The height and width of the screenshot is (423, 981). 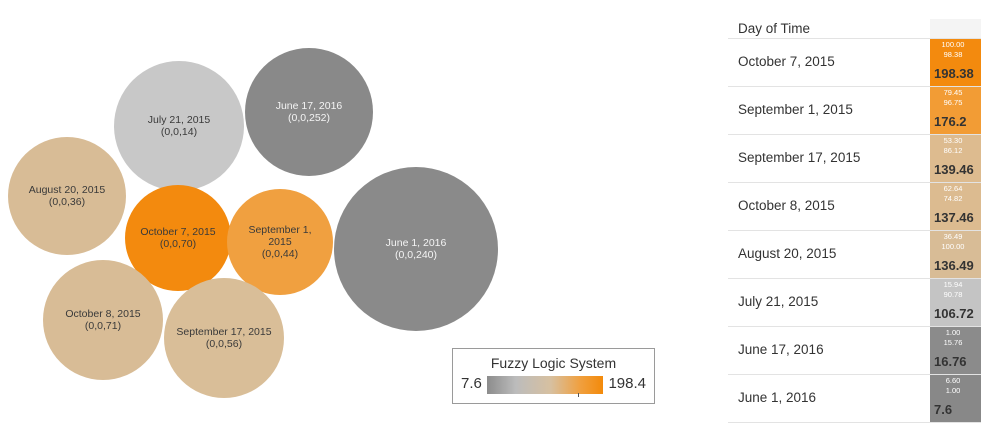 I want to click on row-date: October 7, 2015, so click(x=786, y=61).